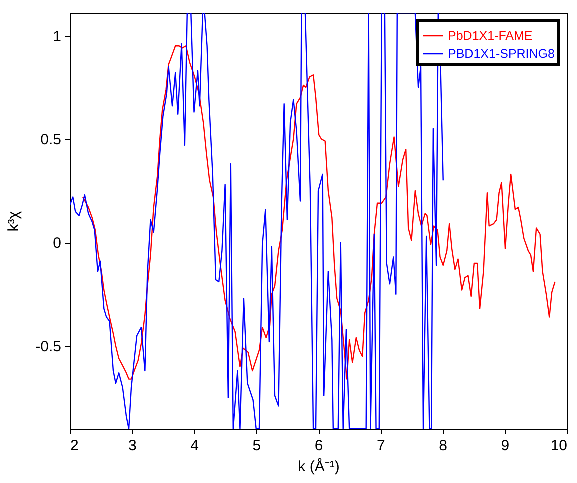 This screenshot has width=577, height=483. I want to click on x-tick-label: 7, so click(381, 446).